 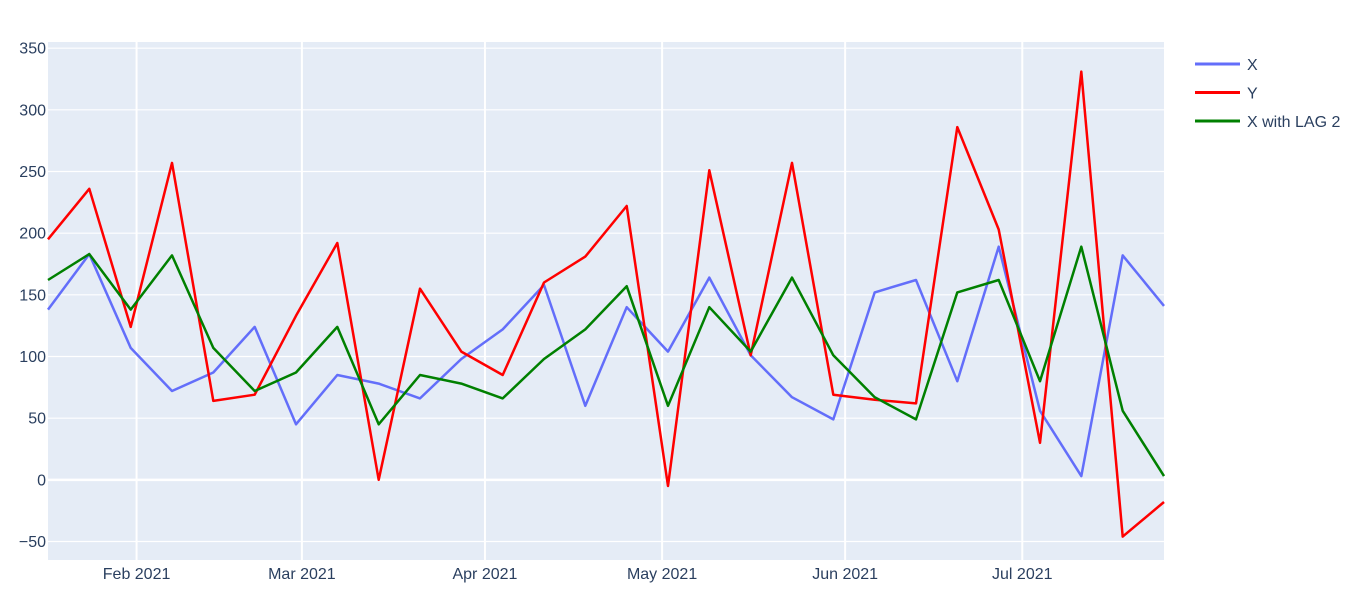 I want to click on legend-item-2: X with LAG 2, so click(x=1267, y=122).